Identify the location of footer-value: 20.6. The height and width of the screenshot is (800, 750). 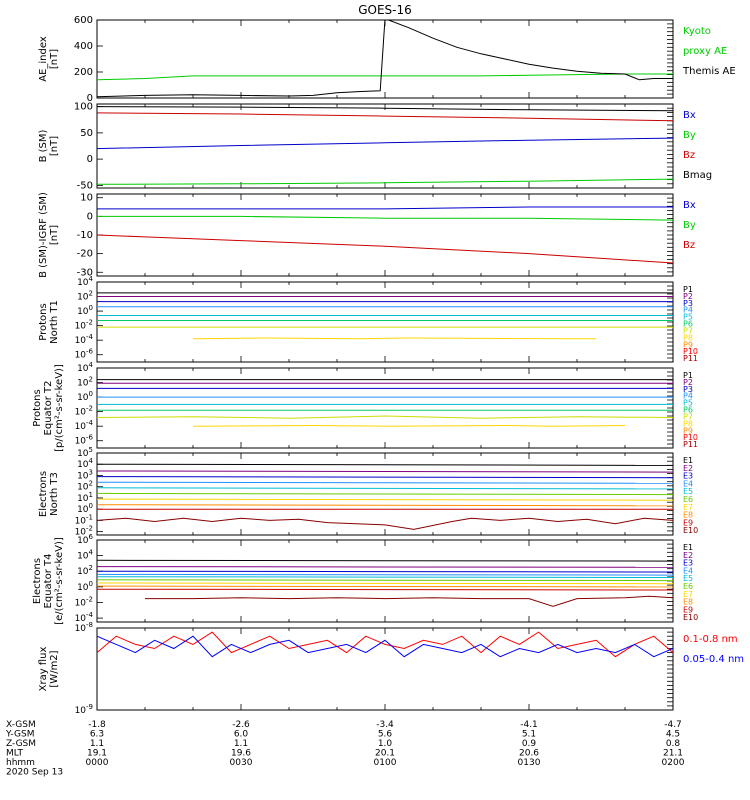
(529, 754).